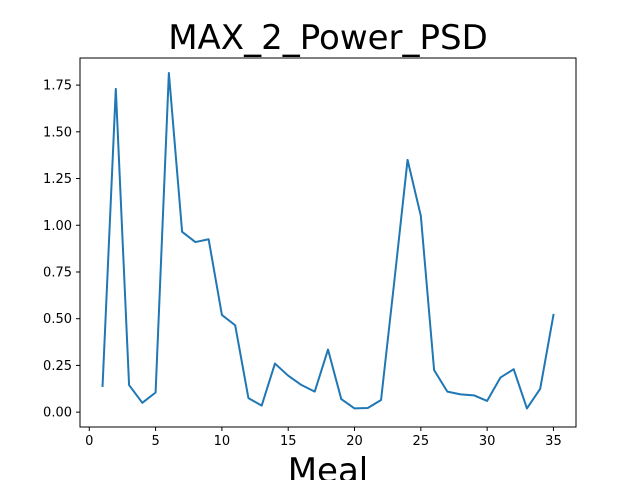 The width and height of the screenshot is (640, 480). What do you see at coordinates (57, 366) in the screenshot?
I see `y-tick-label: 0.25` at bounding box center [57, 366].